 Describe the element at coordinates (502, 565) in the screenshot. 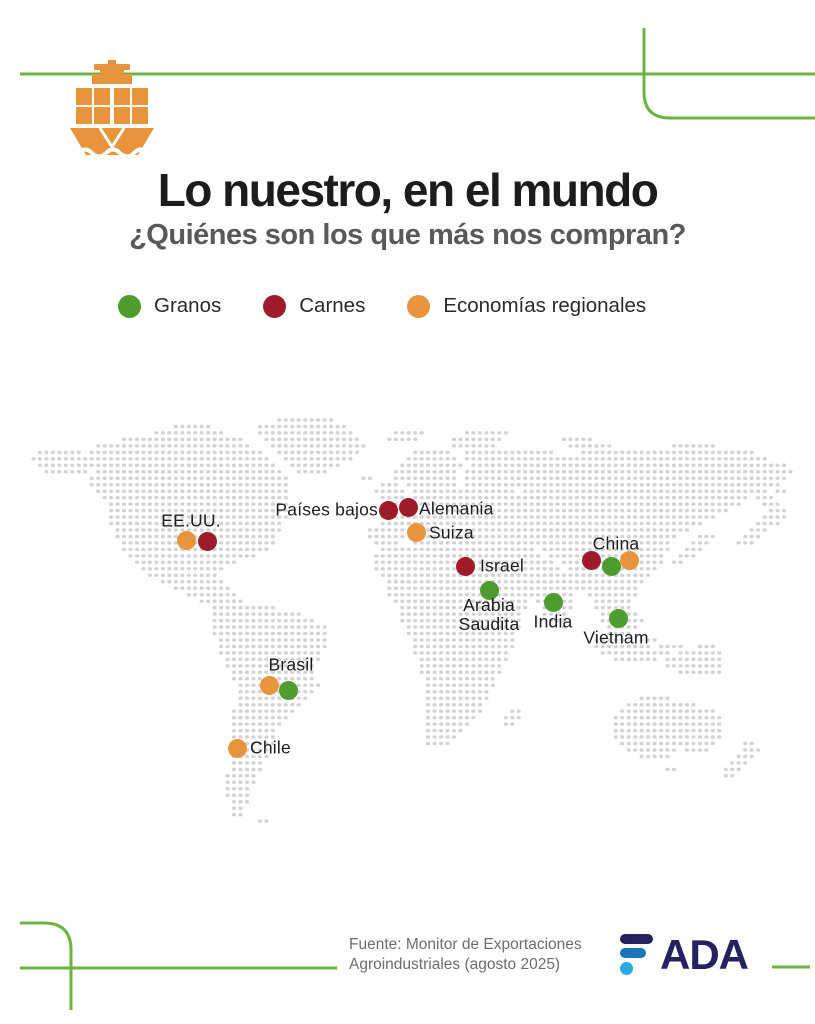

I see `map-label-israel: Israel` at that location.